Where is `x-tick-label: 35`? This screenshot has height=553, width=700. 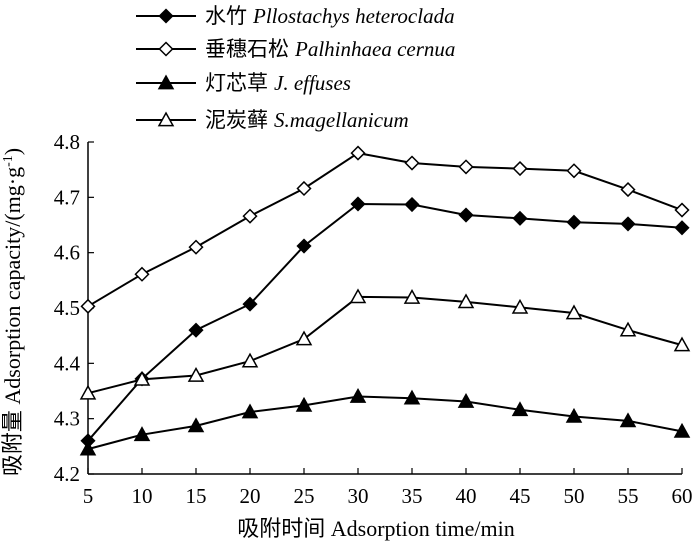 x-tick-label: 35 is located at coordinates (412, 496).